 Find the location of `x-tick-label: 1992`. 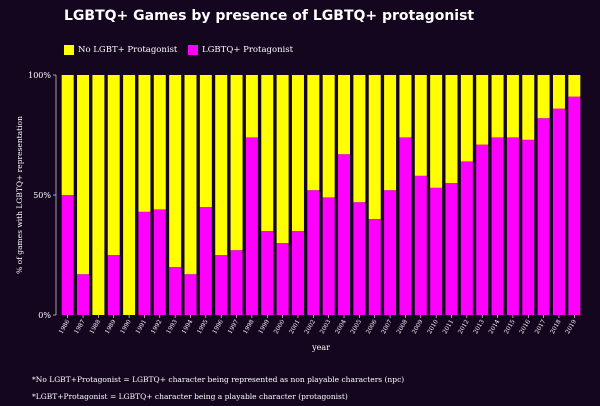

x-tick-label: 1992 is located at coordinates (157, 326).